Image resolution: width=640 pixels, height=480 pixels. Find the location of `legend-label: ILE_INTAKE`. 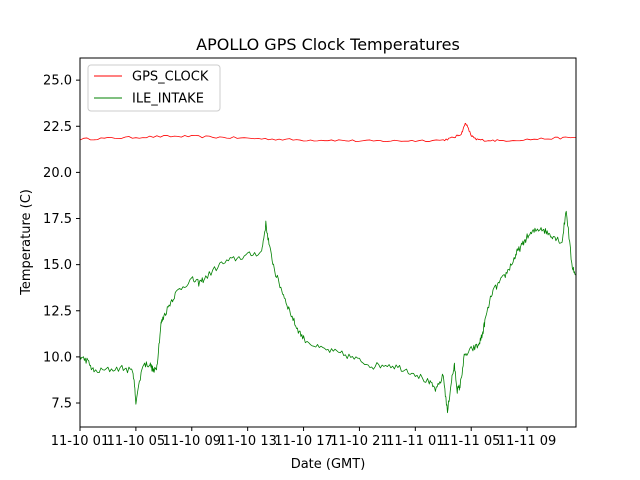

legend-label: ILE_INTAKE is located at coordinates (168, 99).